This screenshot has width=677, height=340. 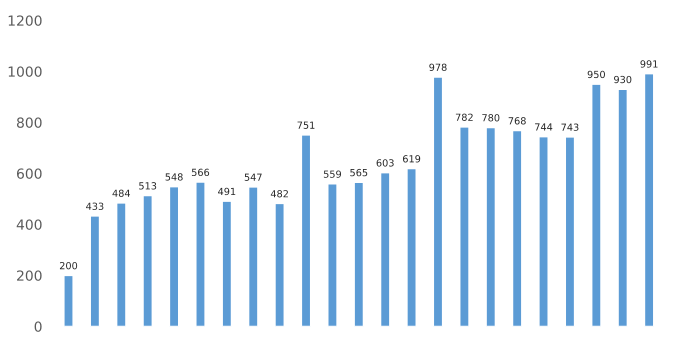 What do you see at coordinates (623, 80) in the screenshot?
I see `data-label: 930` at bounding box center [623, 80].